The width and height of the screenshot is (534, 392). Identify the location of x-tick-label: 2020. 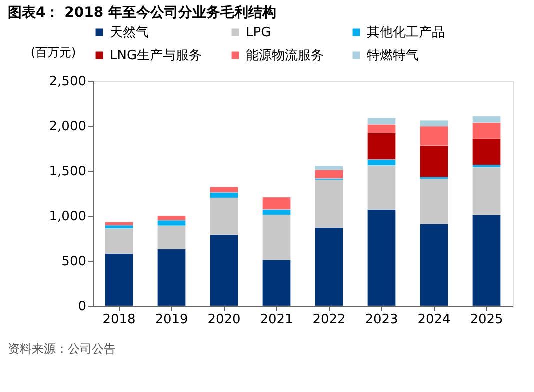
(224, 320).